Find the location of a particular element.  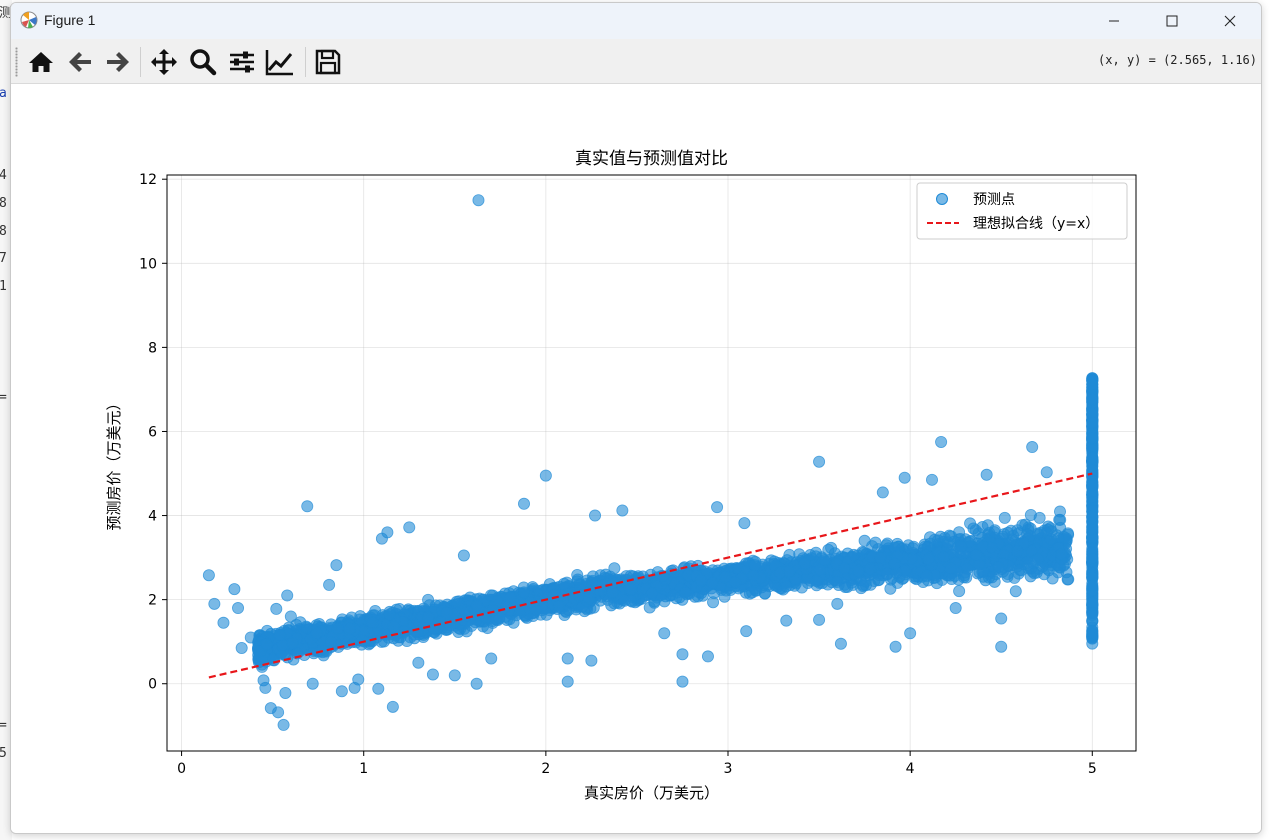

toolbar-separator is located at coordinates (140, 62).